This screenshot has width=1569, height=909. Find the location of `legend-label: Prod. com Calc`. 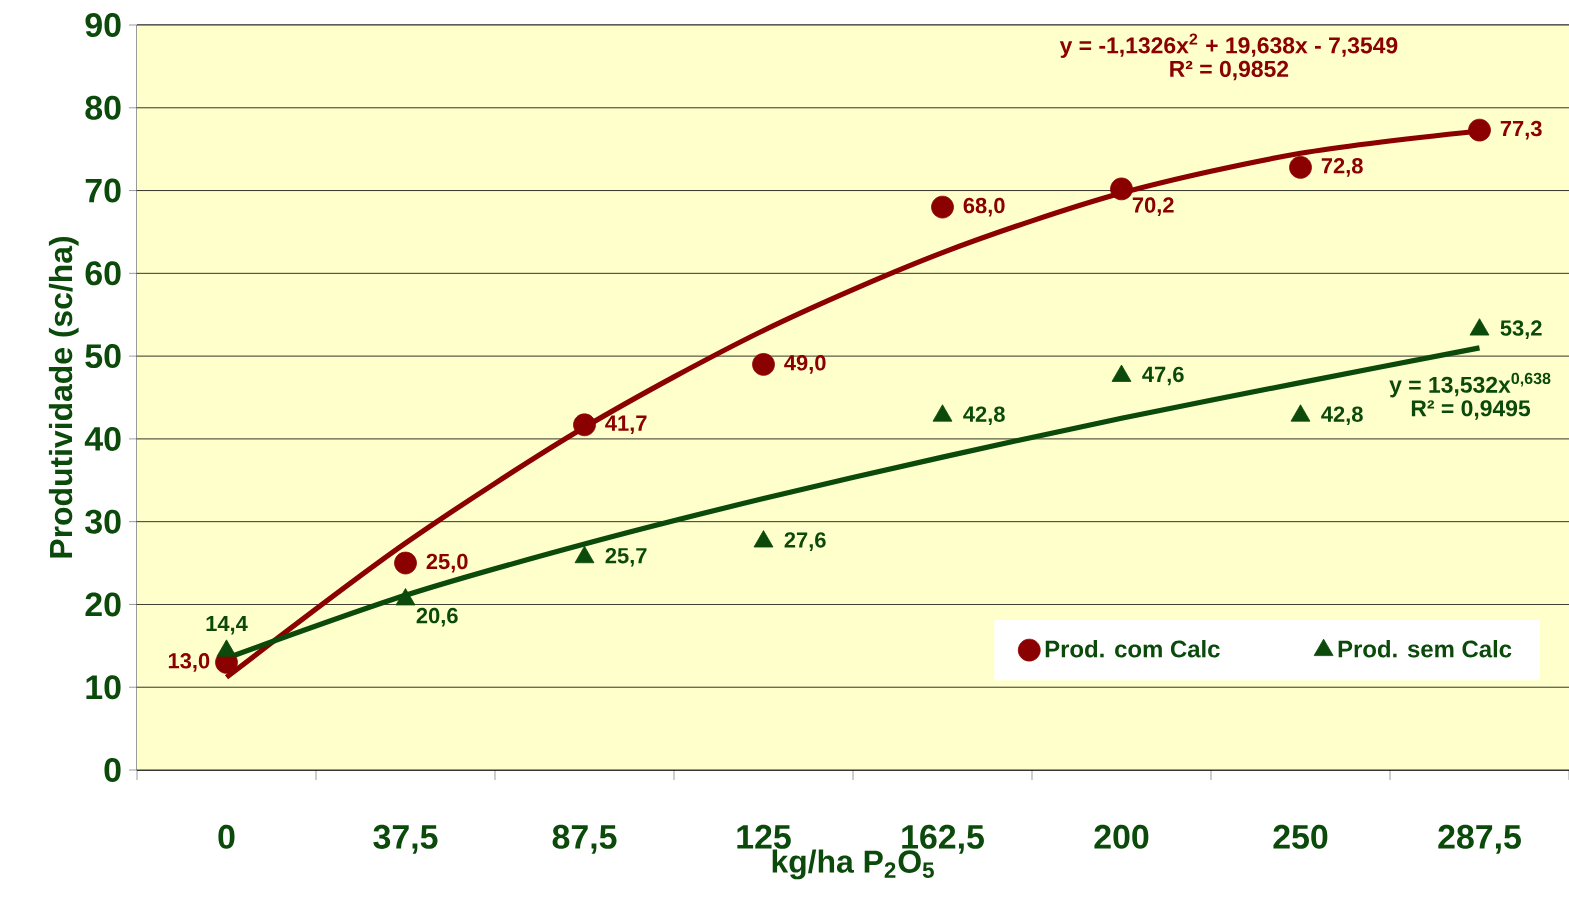

legend-label: Prod. com Calc is located at coordinates (1132, 648).